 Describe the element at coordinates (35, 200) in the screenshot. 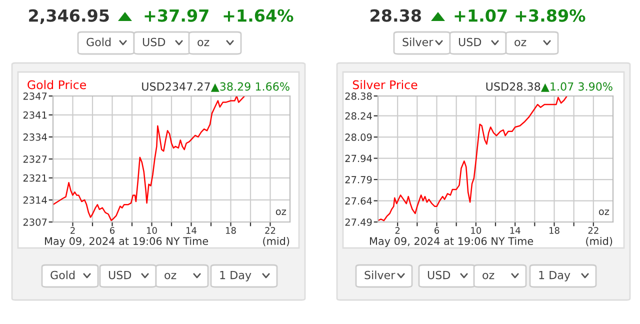

I see `y-tick-label: 2314` at that location.